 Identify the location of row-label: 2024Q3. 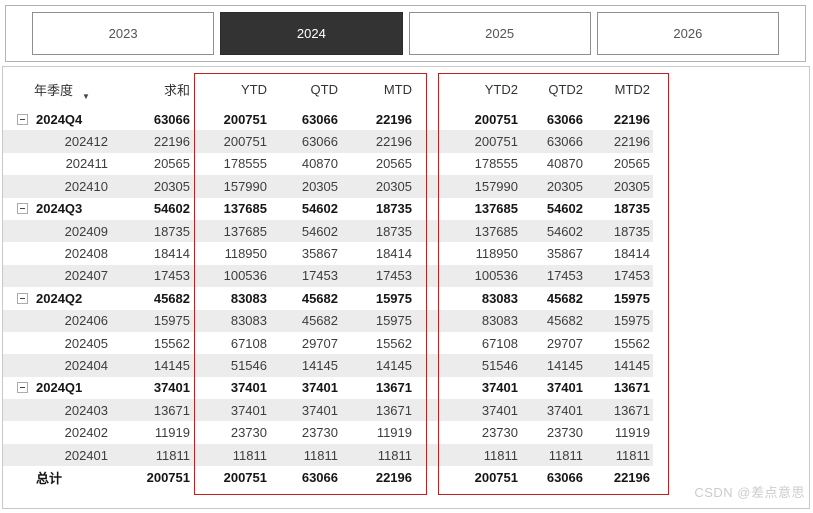
(62, 209).